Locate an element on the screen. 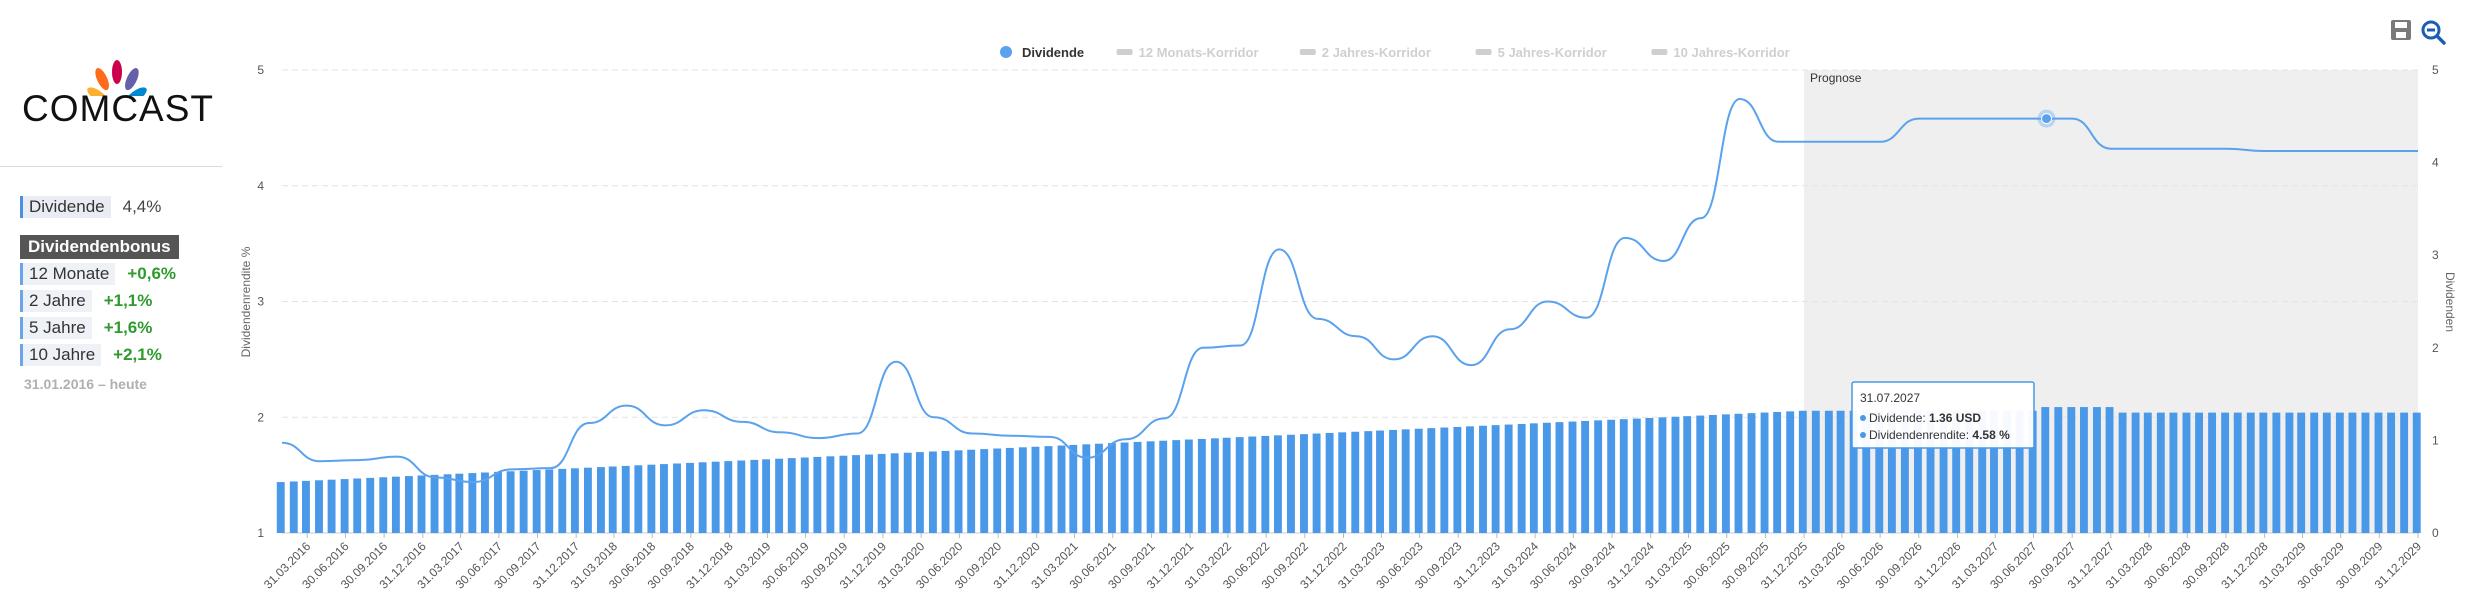 This screenshot has width=2481, height=612. bonus-row-12m: 12 Monate +0,6% is located at coordinates (98, 274).